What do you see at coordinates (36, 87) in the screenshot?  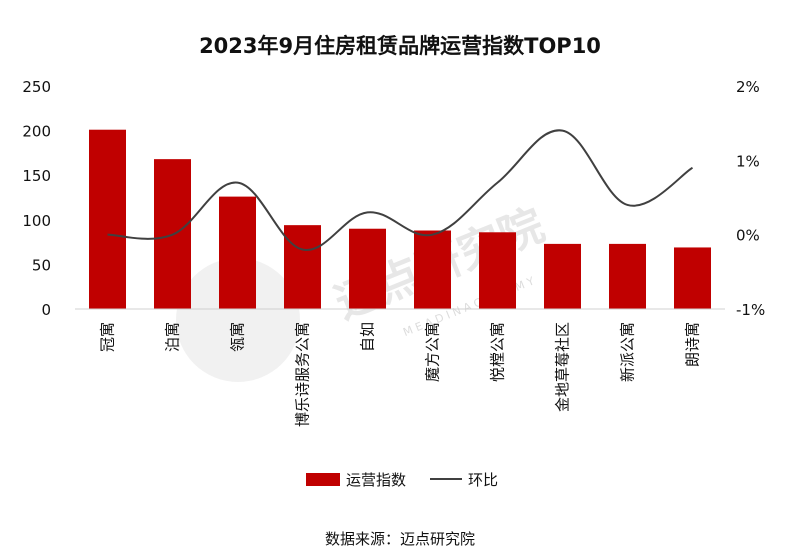 I see `left-tick-label: 250` at bounding box center [36, 87].